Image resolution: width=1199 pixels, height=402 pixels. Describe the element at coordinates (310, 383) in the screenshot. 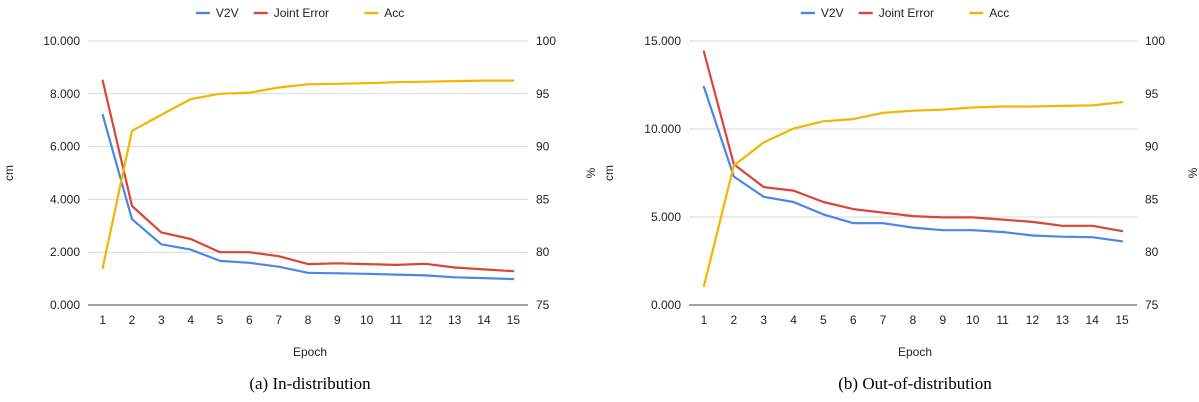

I see `figure-caption: (a) In-distribution` at that location.